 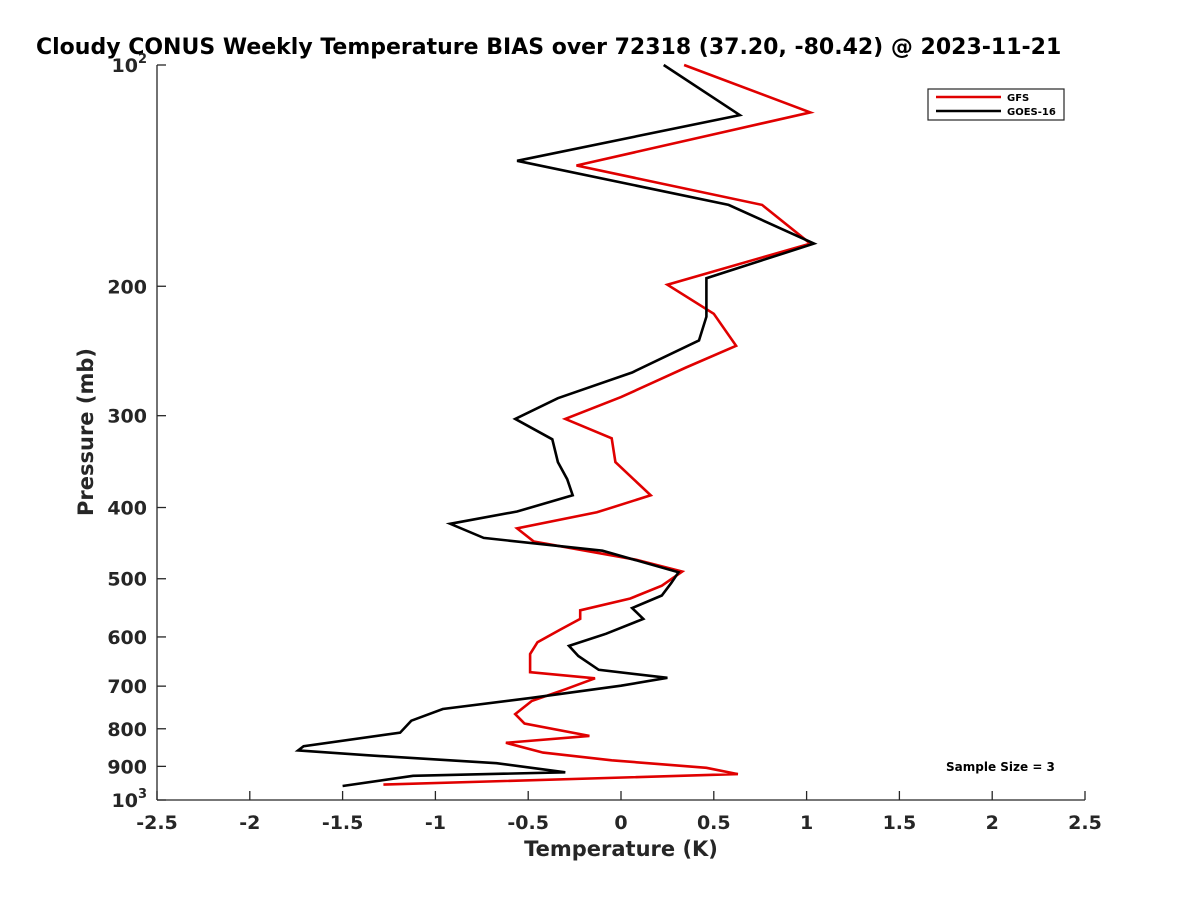 What do you see at coordinates (127, 580) in the screenshot?
I see `y-tick-label: 500` at bounding box center [127, 580].